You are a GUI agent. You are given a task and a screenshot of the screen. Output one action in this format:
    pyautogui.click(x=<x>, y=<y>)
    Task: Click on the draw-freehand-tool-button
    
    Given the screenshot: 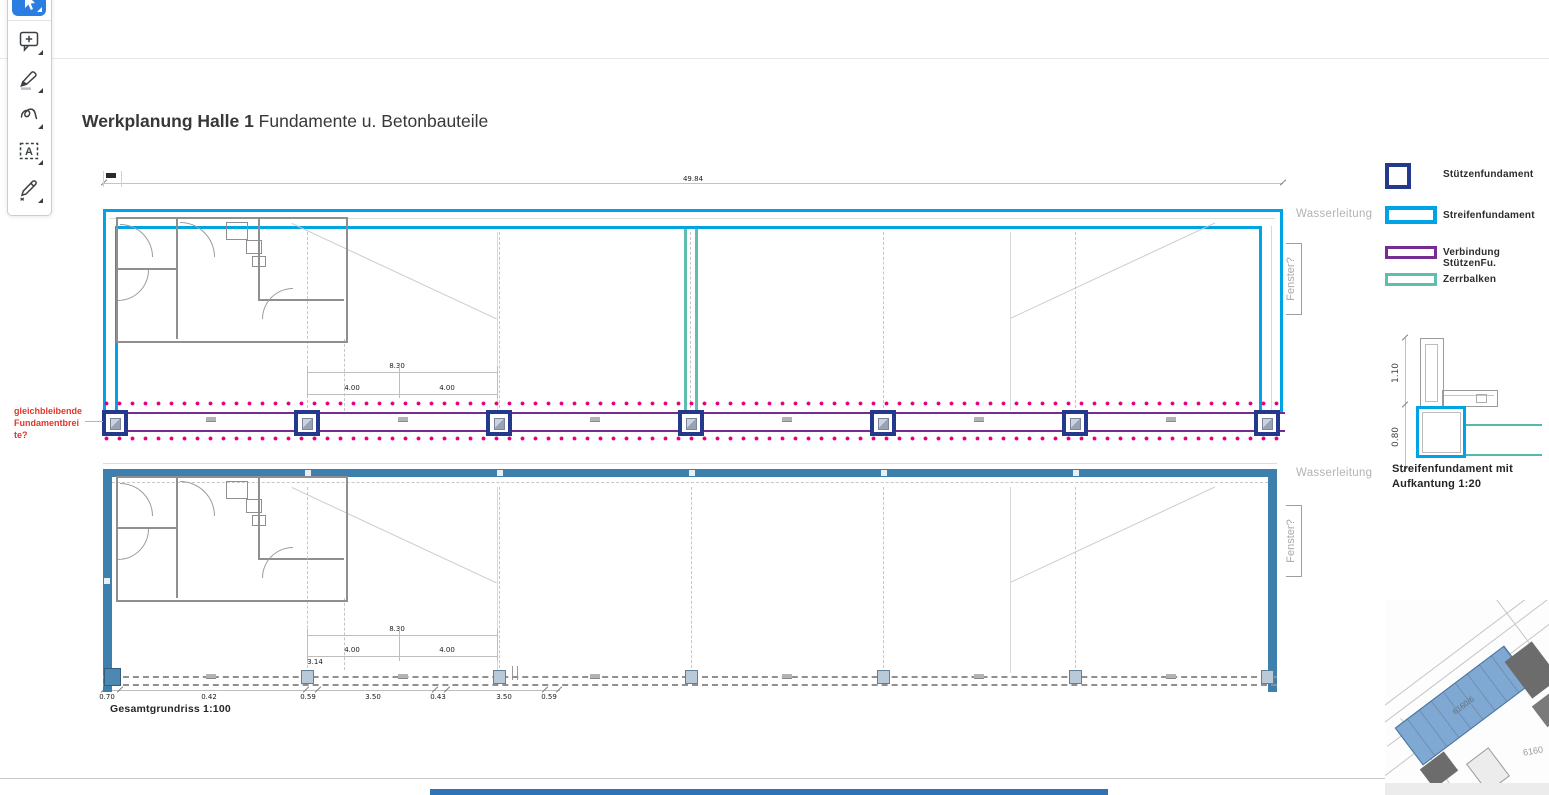 What is the action you would take?
    pyautogui.click(x=29, y=115)
    